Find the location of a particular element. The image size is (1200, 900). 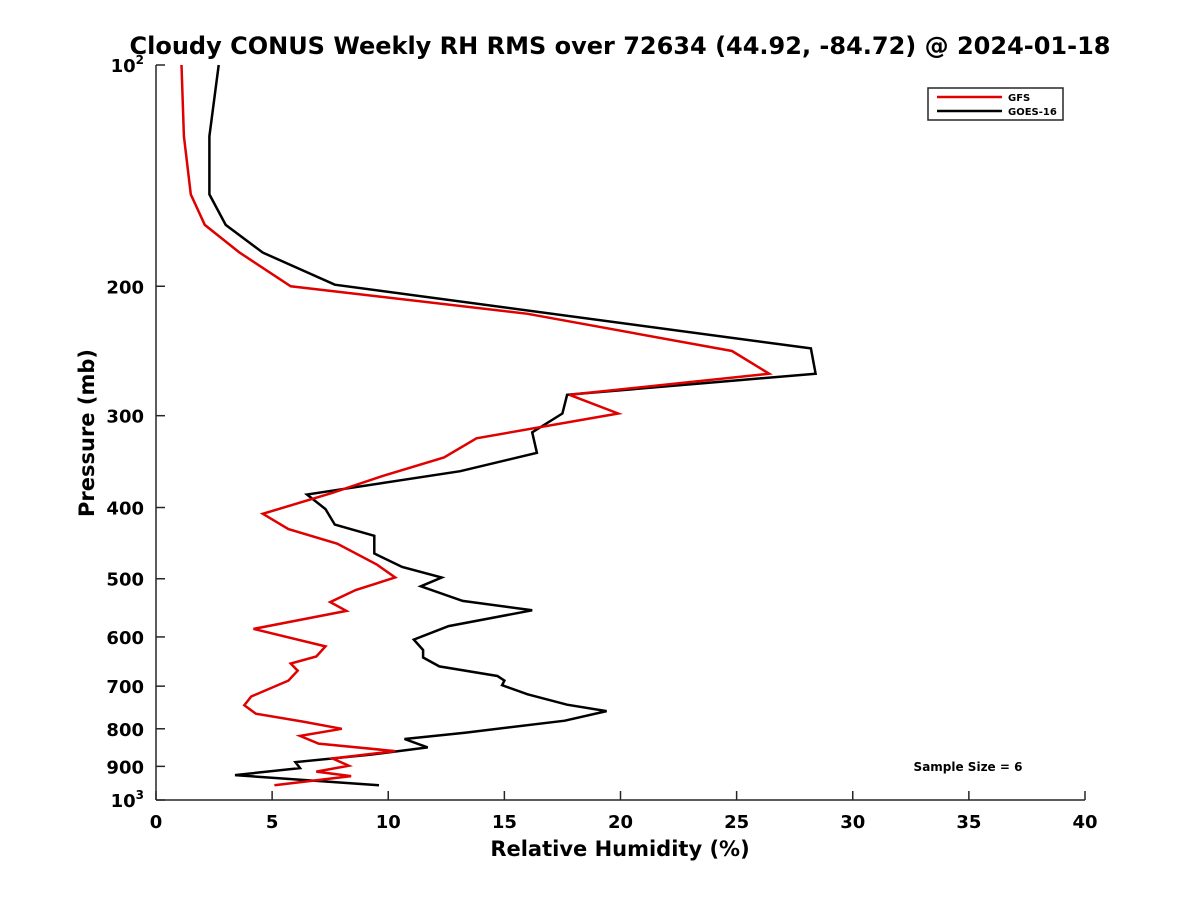

y-tick-label: 500 is located at coordinates (125, 580).